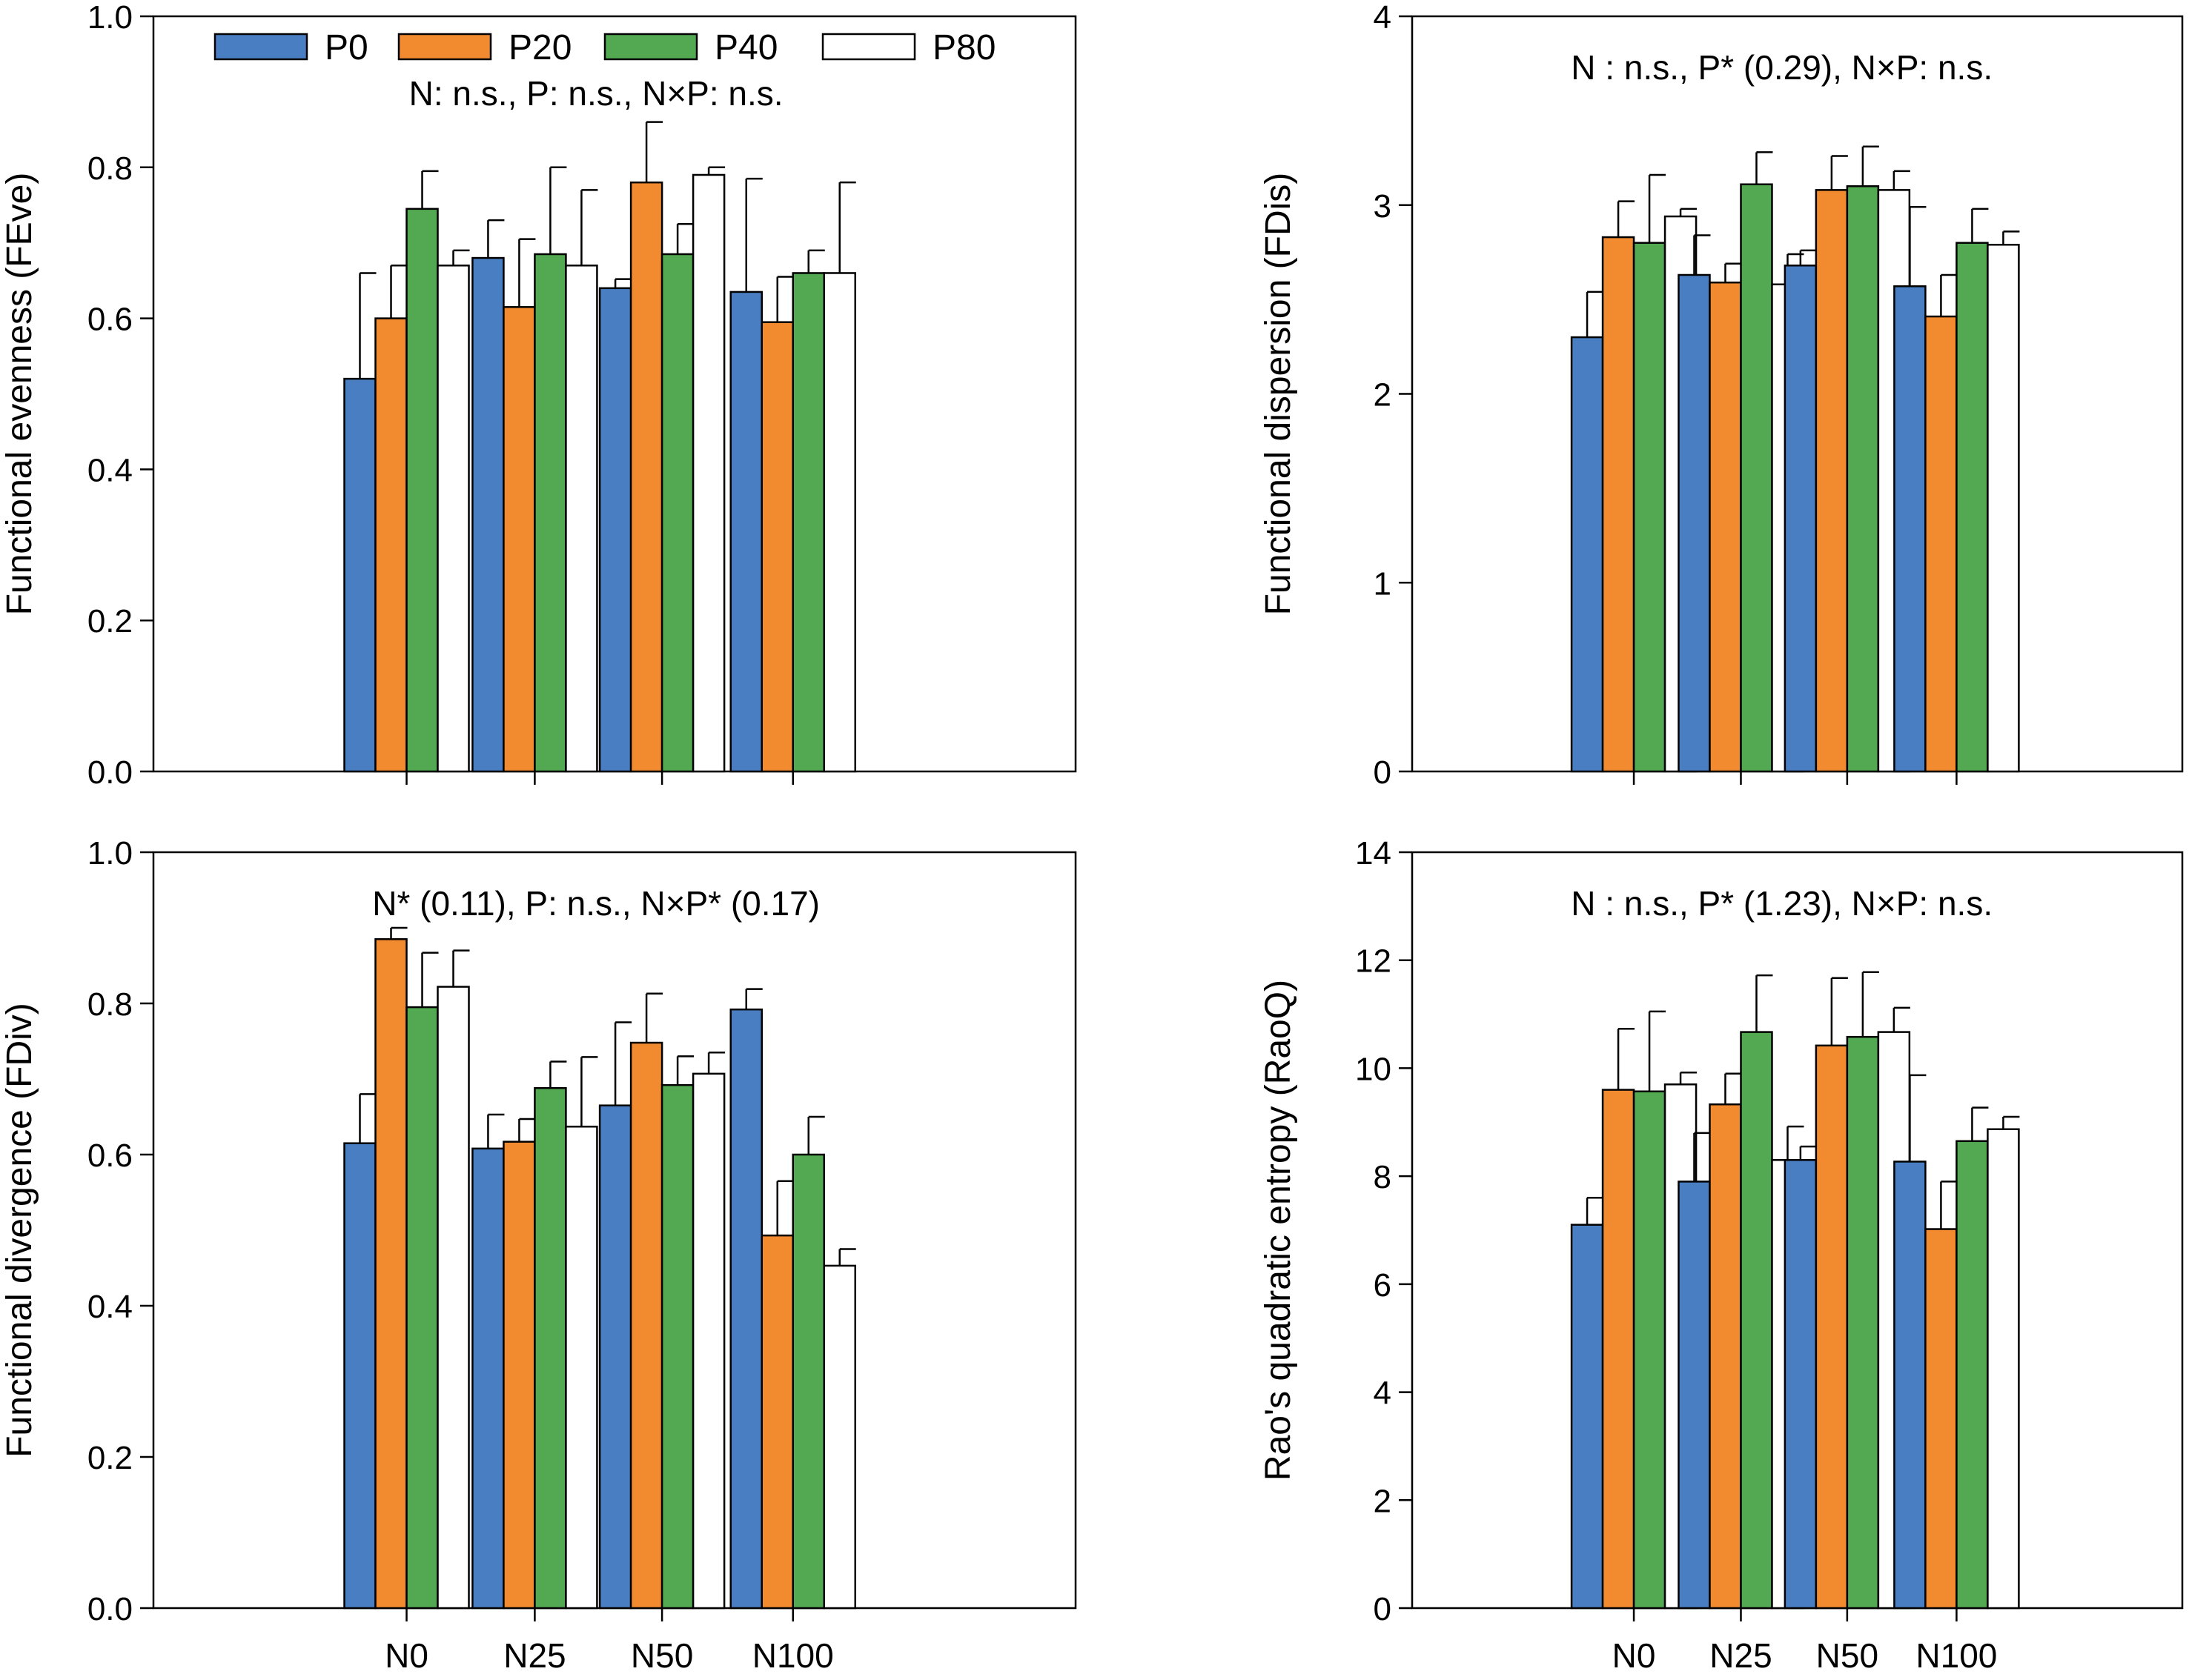 This screenshot has width=2189, height=1680. What do you see at coordinates (19, 395) in the screenshot?
I see `y-axis-label: Functional evenness (FEve)` at bounding box center [19, 395].